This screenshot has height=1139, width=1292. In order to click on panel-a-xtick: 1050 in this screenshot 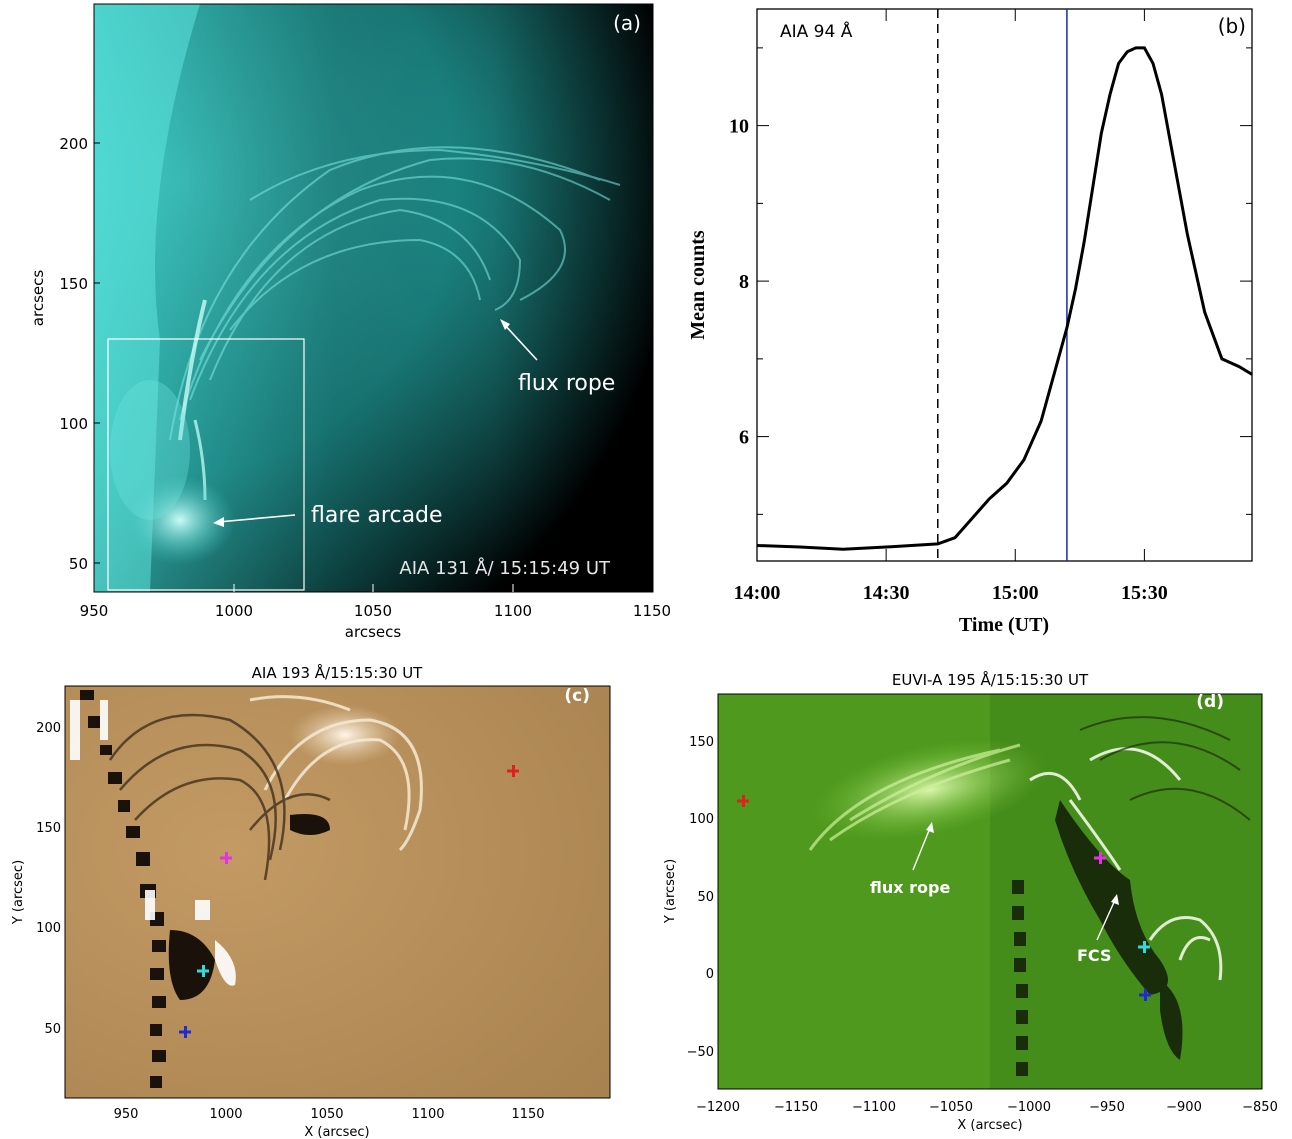, I will do `click(373, 611)`.